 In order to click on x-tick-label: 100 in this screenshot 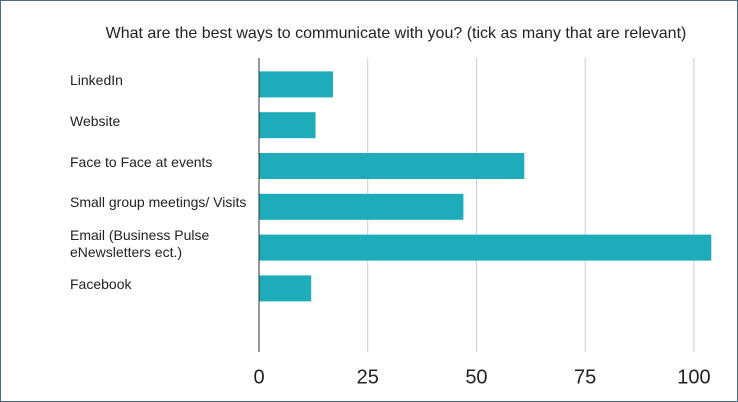, I will do `click(693, 377)`.